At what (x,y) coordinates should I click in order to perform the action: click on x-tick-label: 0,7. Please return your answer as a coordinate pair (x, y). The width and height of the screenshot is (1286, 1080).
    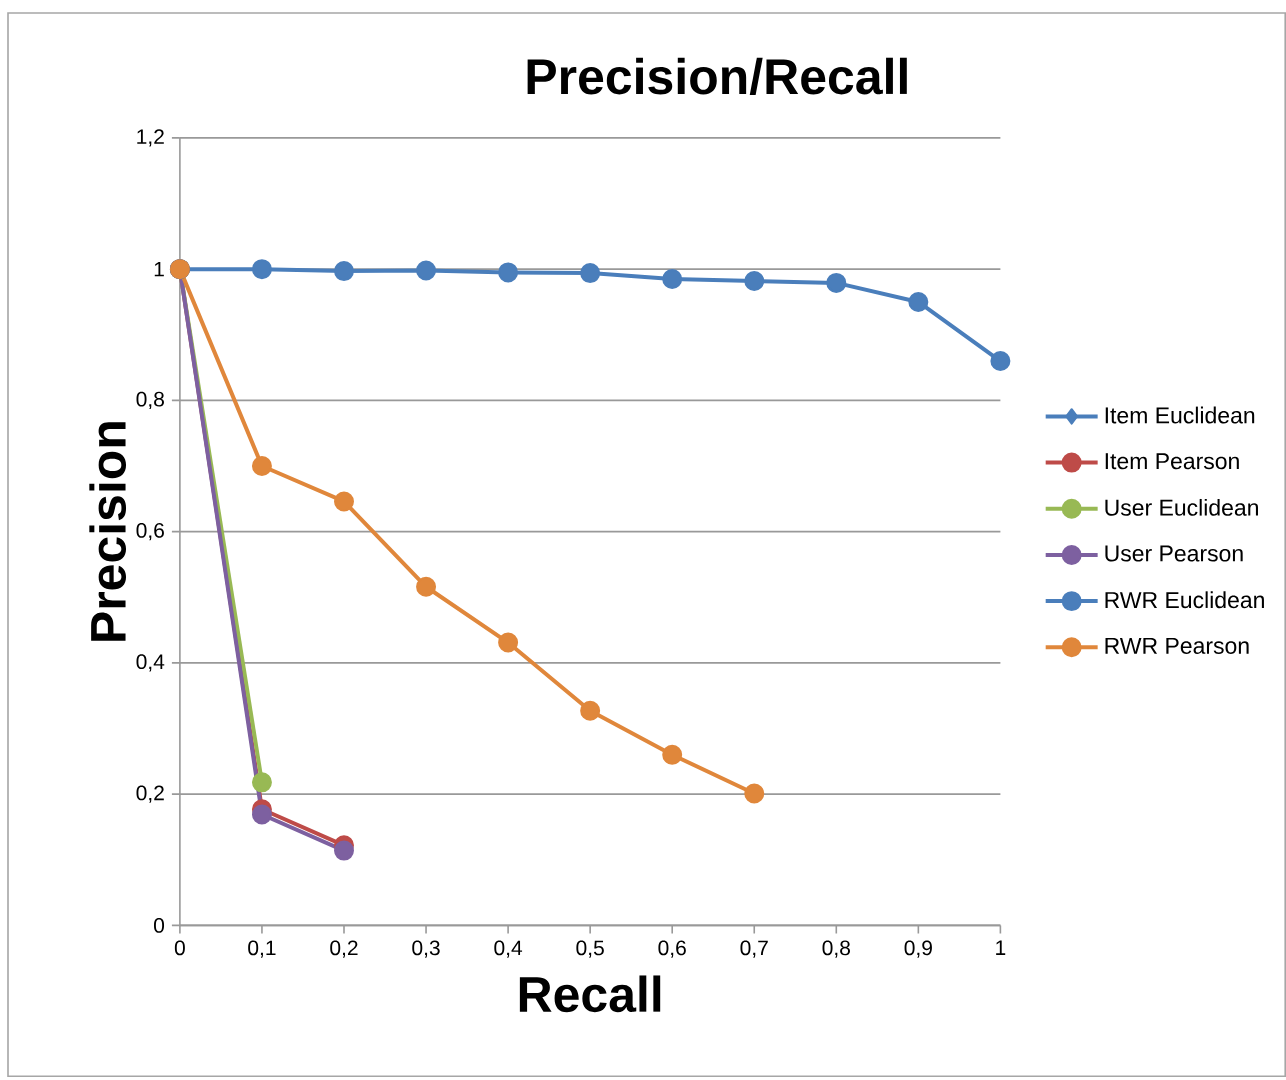
    Looking at the image, I should click on (754, 949).